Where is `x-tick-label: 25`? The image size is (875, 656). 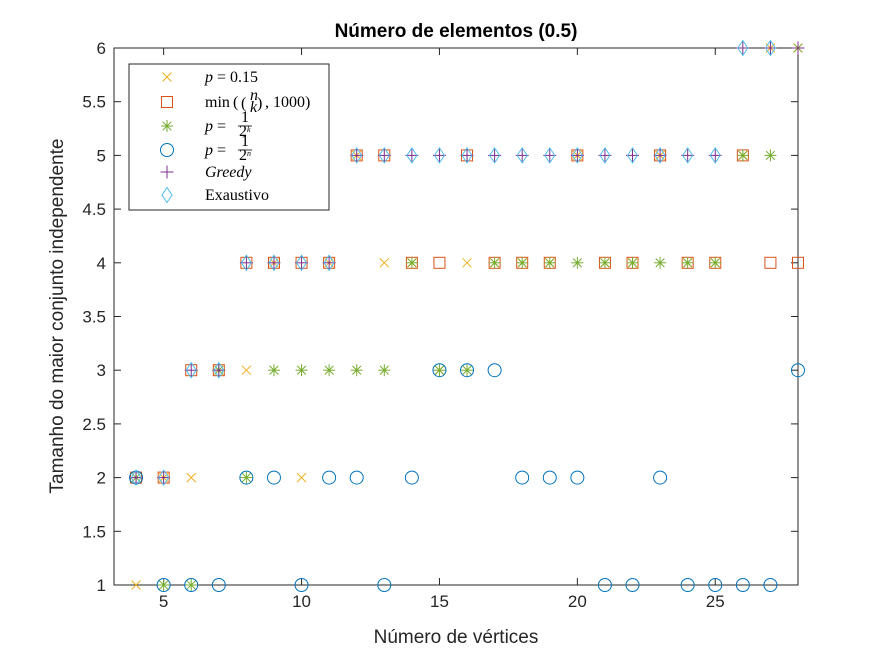
x-tick-label: 25 is located at coordinates (715, 601).